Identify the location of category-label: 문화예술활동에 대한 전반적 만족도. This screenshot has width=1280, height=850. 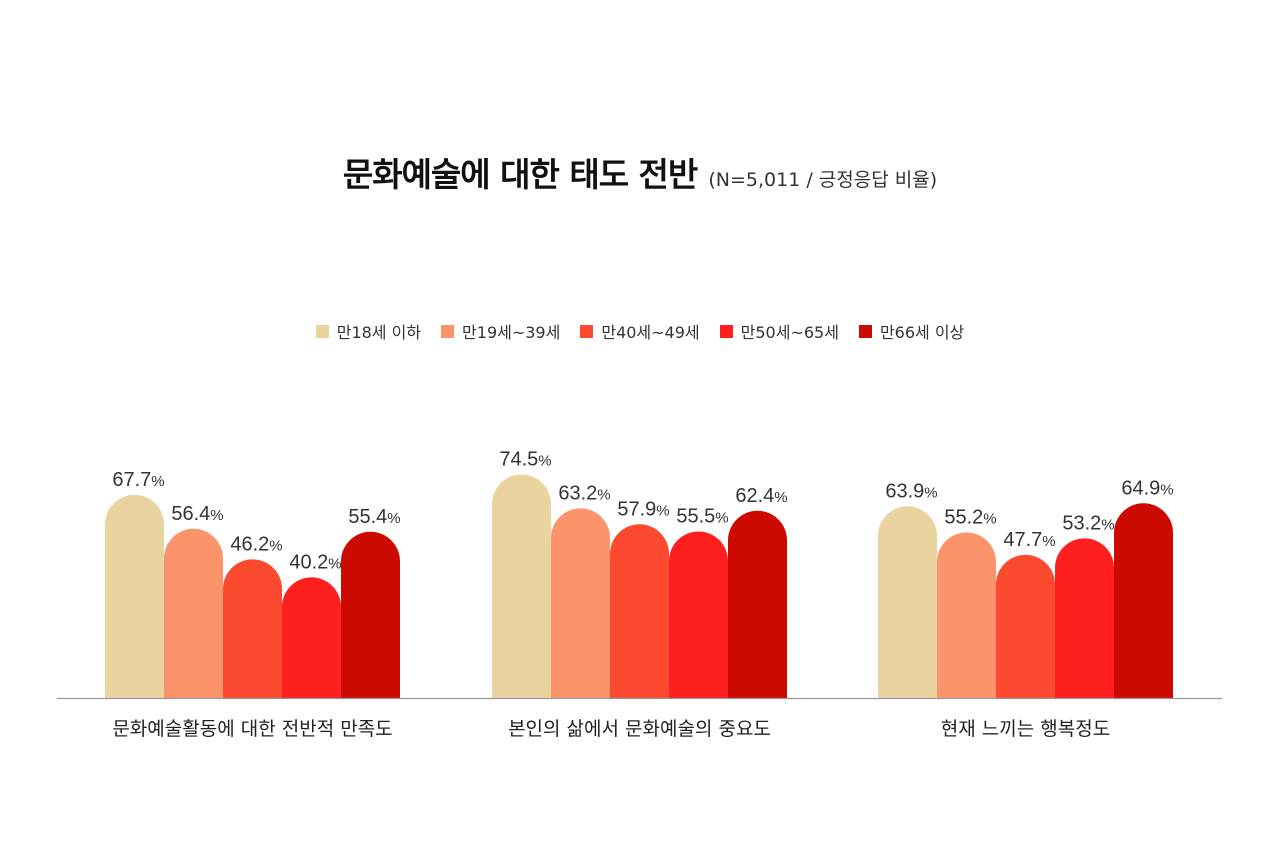
(252, 729).